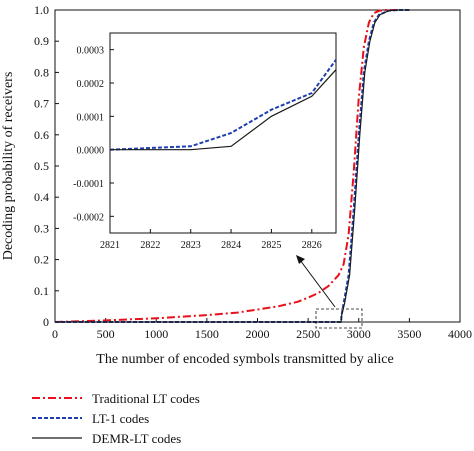 This screenshot has height=451, width=474. Describe the element at coordinates (460, 334) in the screenshot. I see `main-x-tick-label: 4000` at that location.